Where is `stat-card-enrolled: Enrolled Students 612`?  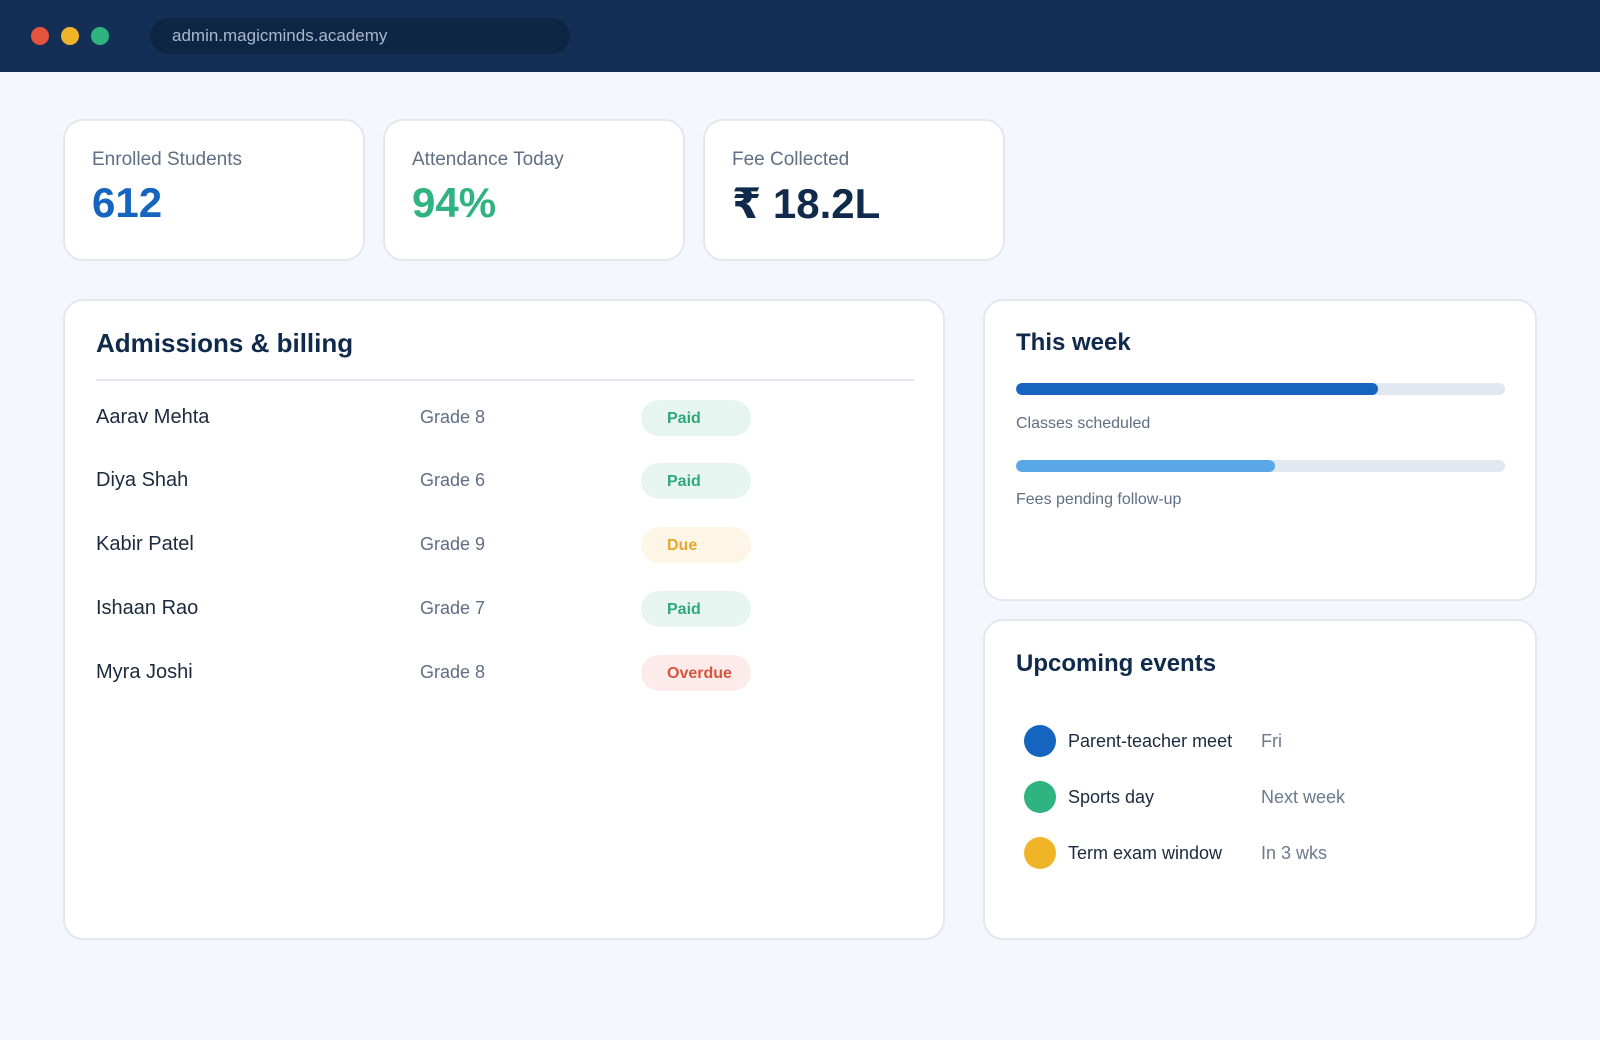
stat-card-enrolled: Enrolled Students 612 is located at coordinates (214, 190).